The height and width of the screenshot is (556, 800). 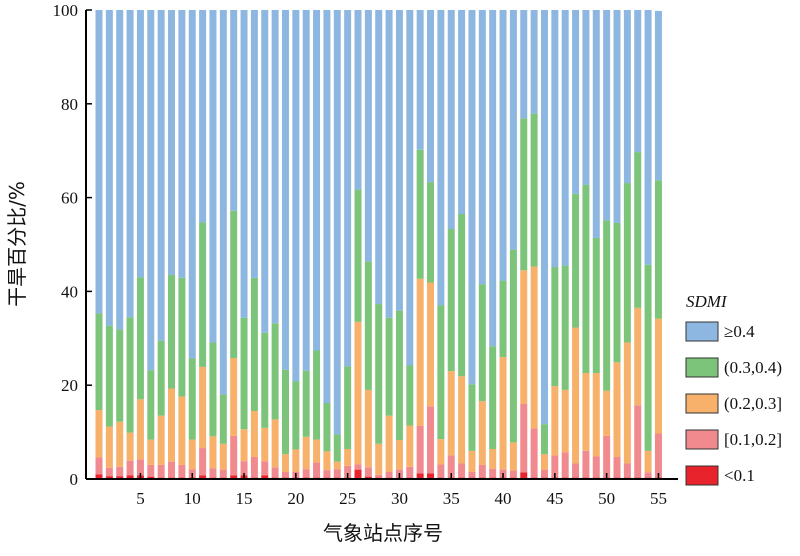 I want to click on legend-label-3: [0.1,0.2], so click(x=753, y=439).